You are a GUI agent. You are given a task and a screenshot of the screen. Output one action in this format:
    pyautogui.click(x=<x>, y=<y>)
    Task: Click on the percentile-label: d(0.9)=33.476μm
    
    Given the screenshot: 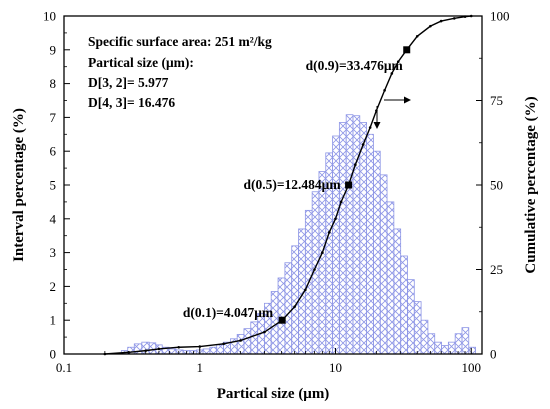 What is the action you would take?
    pyautogui.click(x=355, y=65)
    